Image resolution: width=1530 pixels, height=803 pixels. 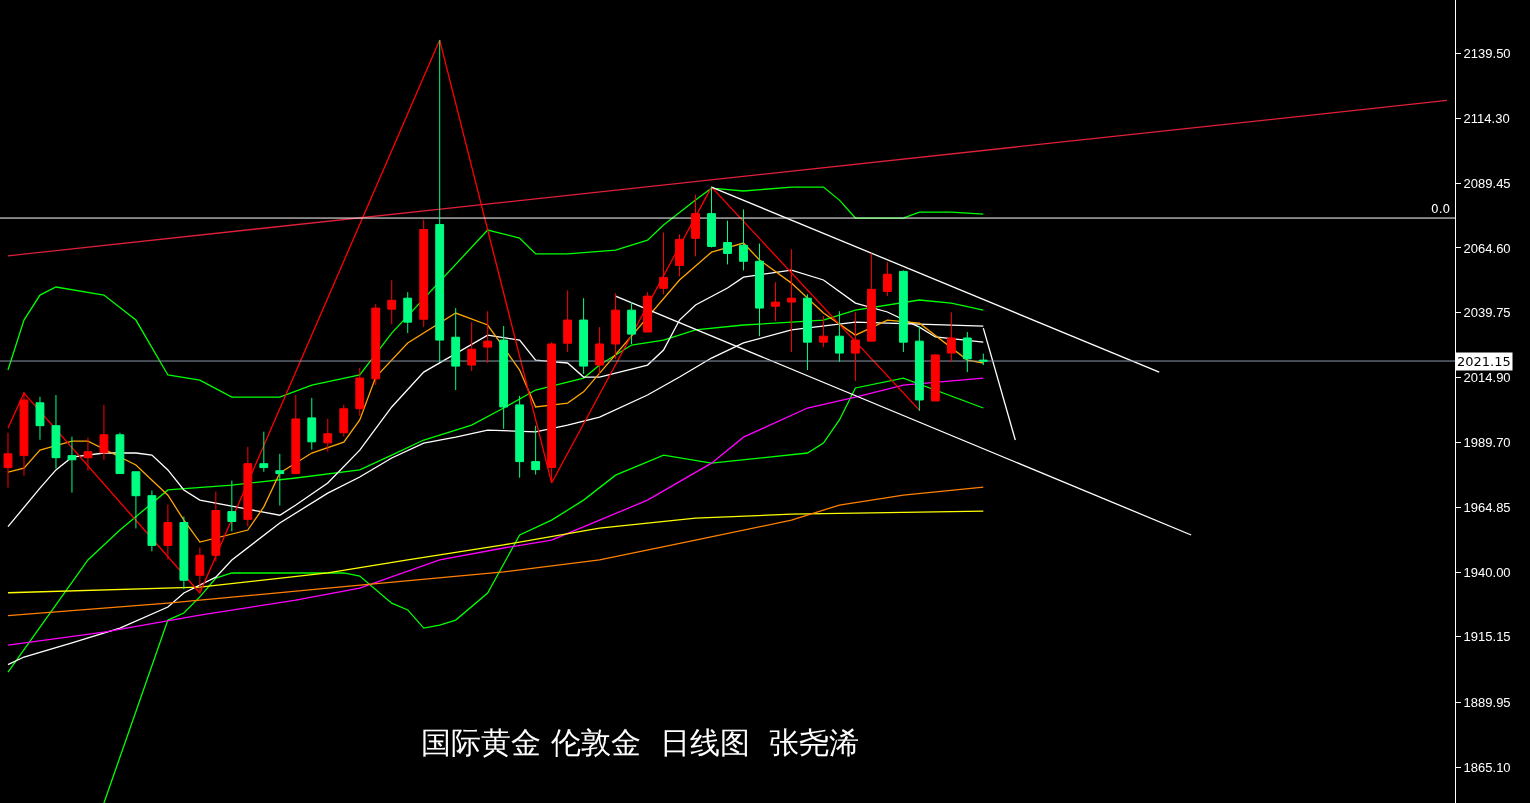 I want to click on annotation: 0.0, so click(x=1441, y=209).